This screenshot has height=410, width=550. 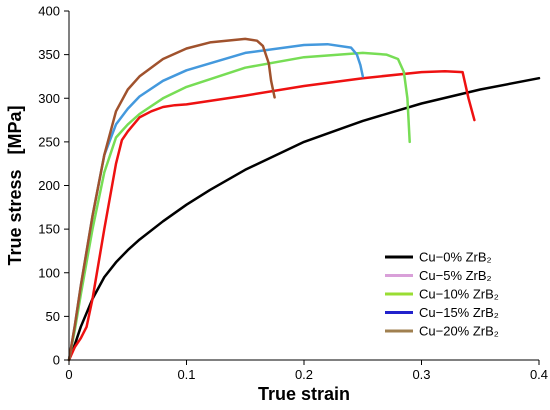 I want to click on y-axis-ticks: 0 50 100 150 200 250 300 350 400, so click(x=53, y=186).